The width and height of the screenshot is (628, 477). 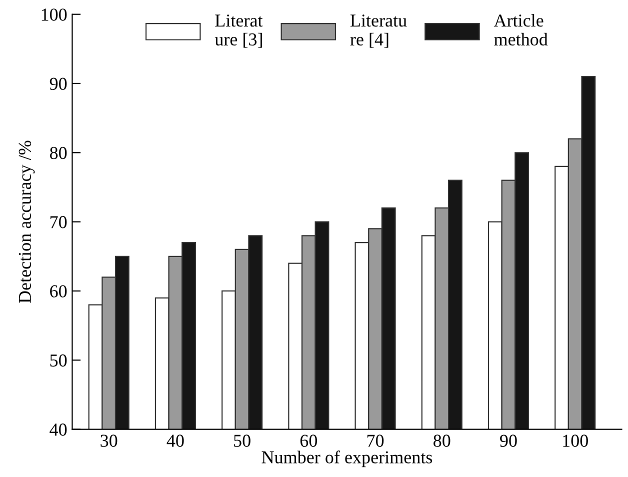 I want to click on y-tick-label: 70, so click(x=58, y=222).